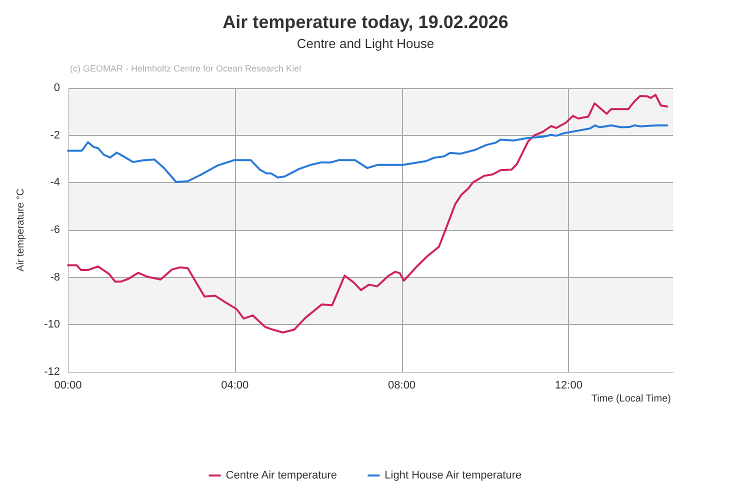  What do you see at coordinates (21, 230) in the screenshot?
I see `y-axis-title: Air temperature °C` at bounding box center [21, 230].